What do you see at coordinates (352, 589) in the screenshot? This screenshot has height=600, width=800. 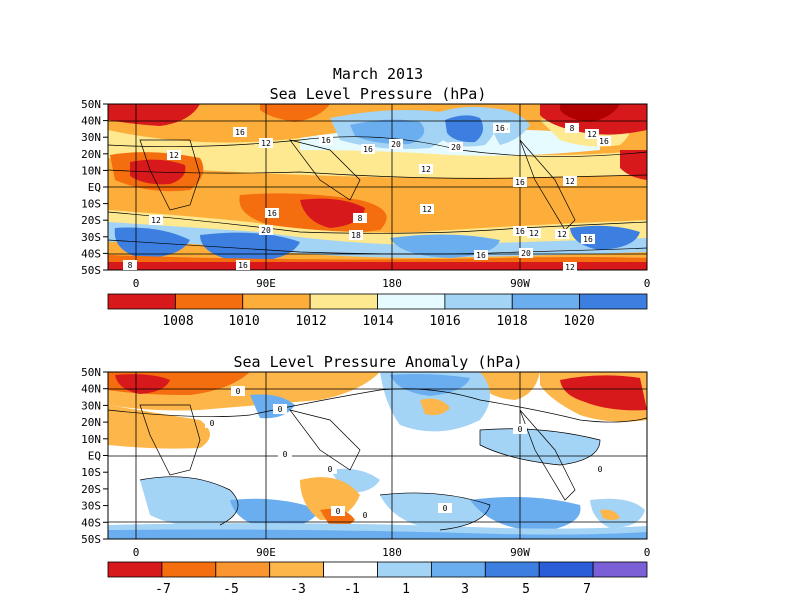 I see `colorbar-label: -1` at bounding box center [352, 589].